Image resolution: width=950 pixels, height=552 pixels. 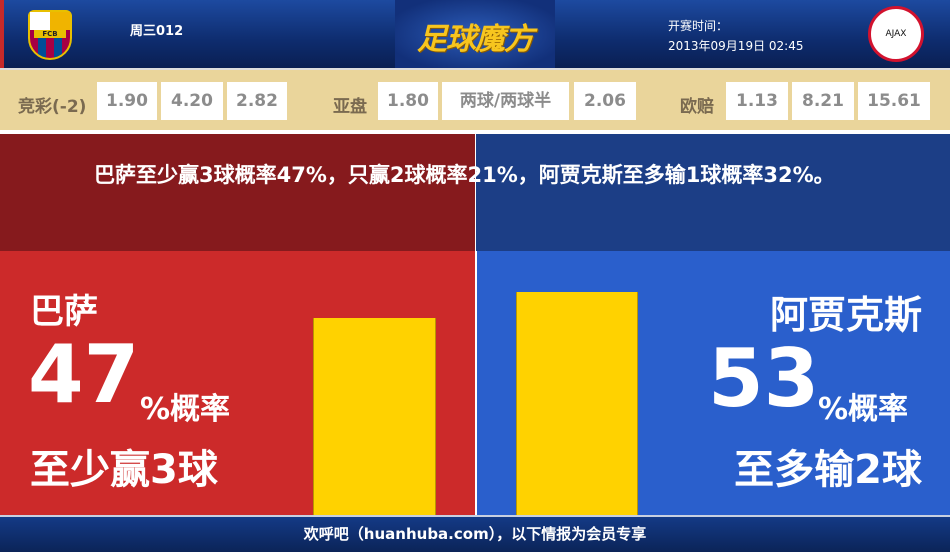 What do you see at coordinates (845, 315) in the screenshot?
I see `away-team-name: 阿贾克斯` at bounding box center [845, 315].